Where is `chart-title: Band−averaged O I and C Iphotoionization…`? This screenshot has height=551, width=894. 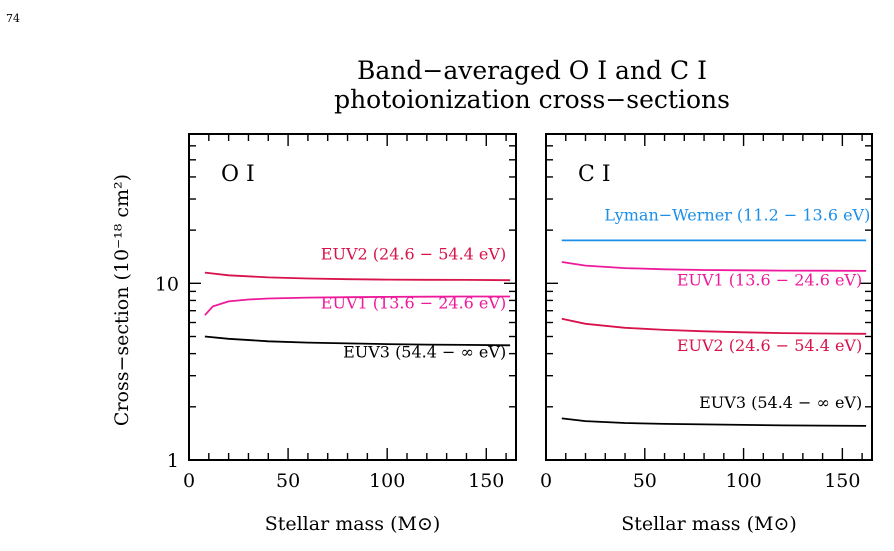
chart-title: Band−averaged O I and C Iphotoionization… is located at coordinates (532, 85).